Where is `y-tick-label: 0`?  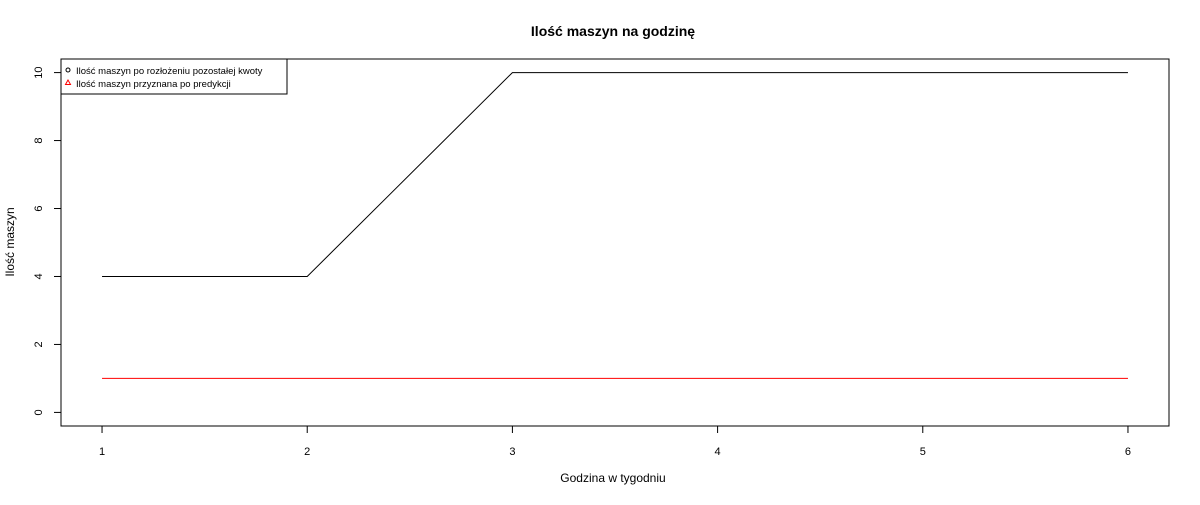
y-tick-label: 0 is located at coordinates (39, 412).